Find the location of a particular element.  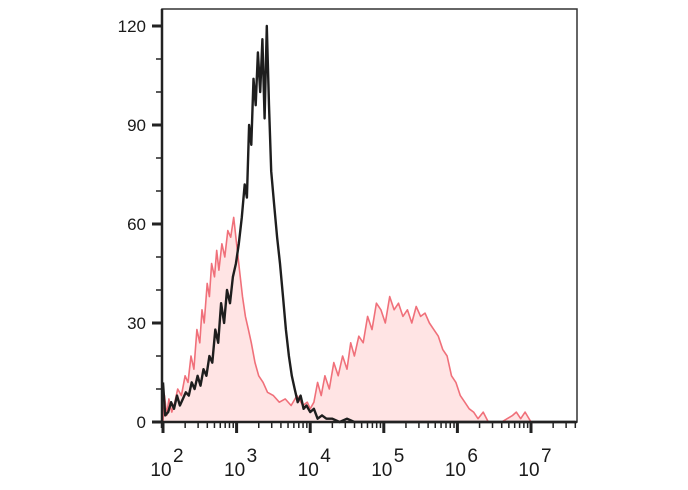

x-tick-label-exponent: 2 is located at coordinates (178, 456).